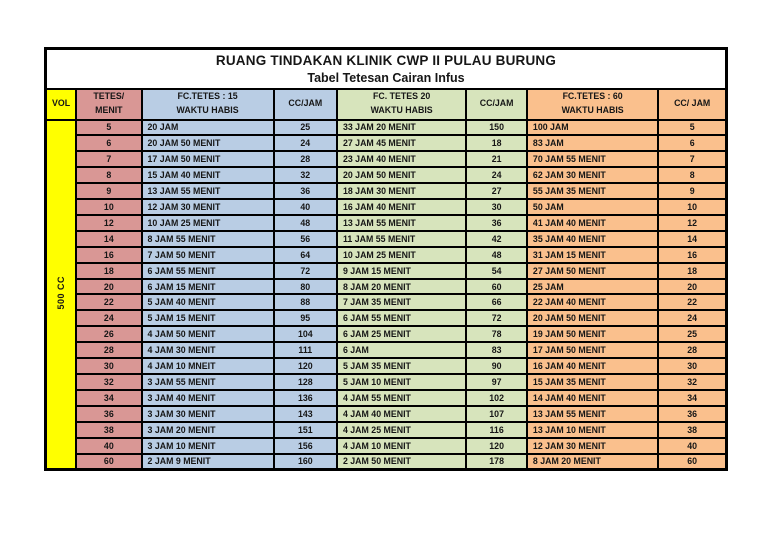  I want to click on cell-waktu-habis-15: 3 JAM 20 MENIT, so click(207, 429).